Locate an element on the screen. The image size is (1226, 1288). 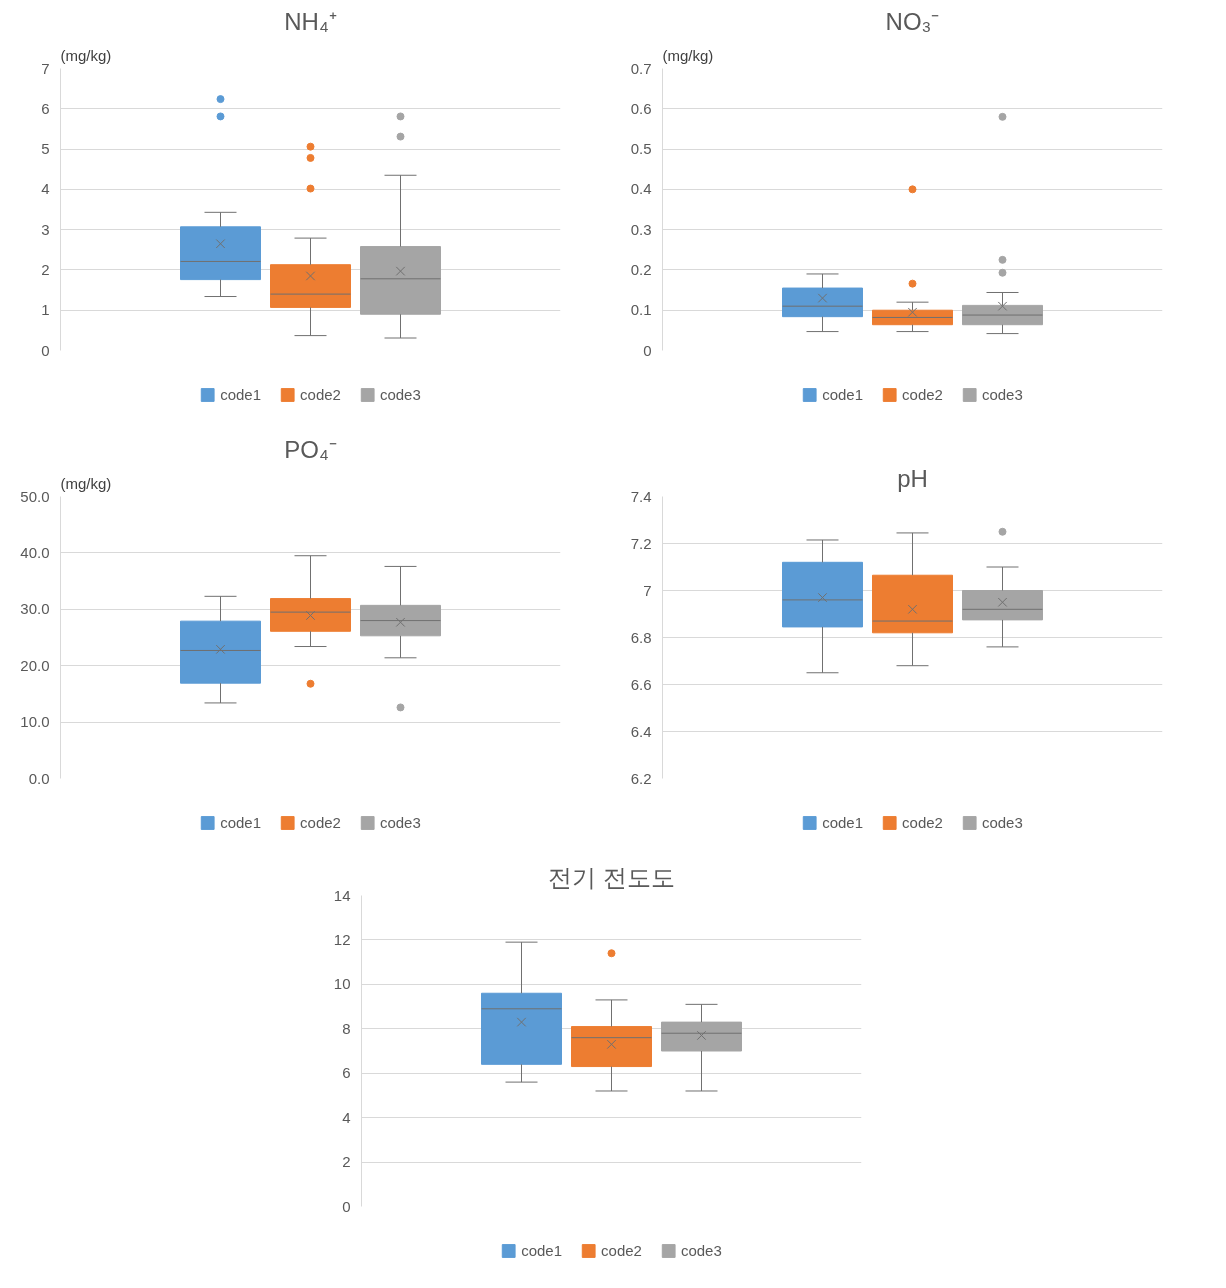
chart-title: 전기 전도도 is located at coordinates (611, 877).